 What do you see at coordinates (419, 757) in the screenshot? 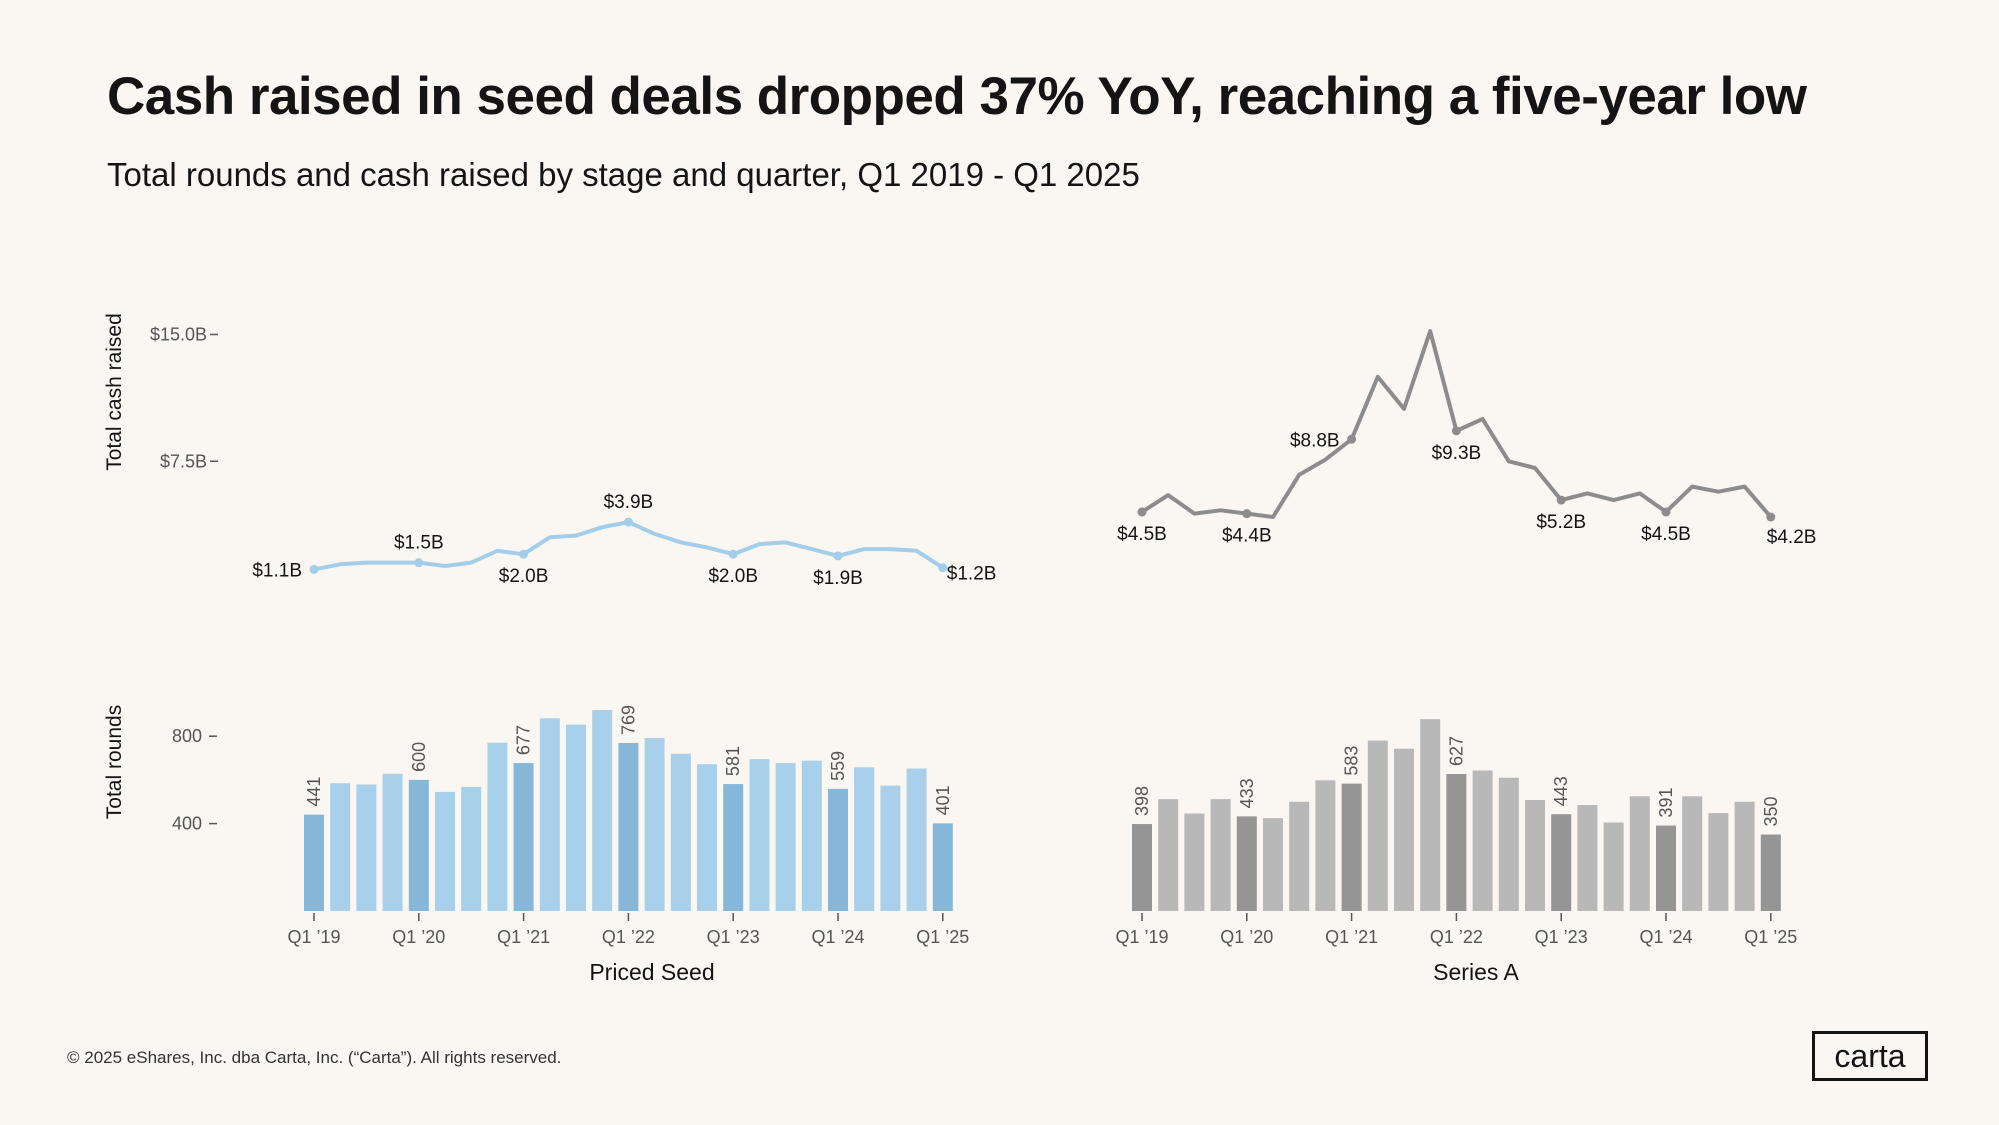
I see `seed-rounds-data-label: 600` at bounding box center [419, 757].